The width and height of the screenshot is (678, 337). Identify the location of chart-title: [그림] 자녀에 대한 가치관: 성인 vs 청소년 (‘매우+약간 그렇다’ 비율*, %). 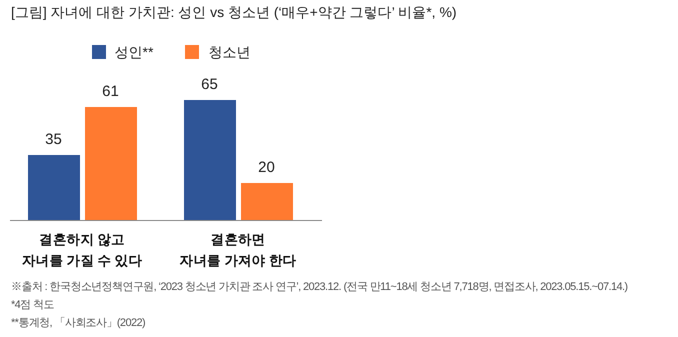
(234, 13).